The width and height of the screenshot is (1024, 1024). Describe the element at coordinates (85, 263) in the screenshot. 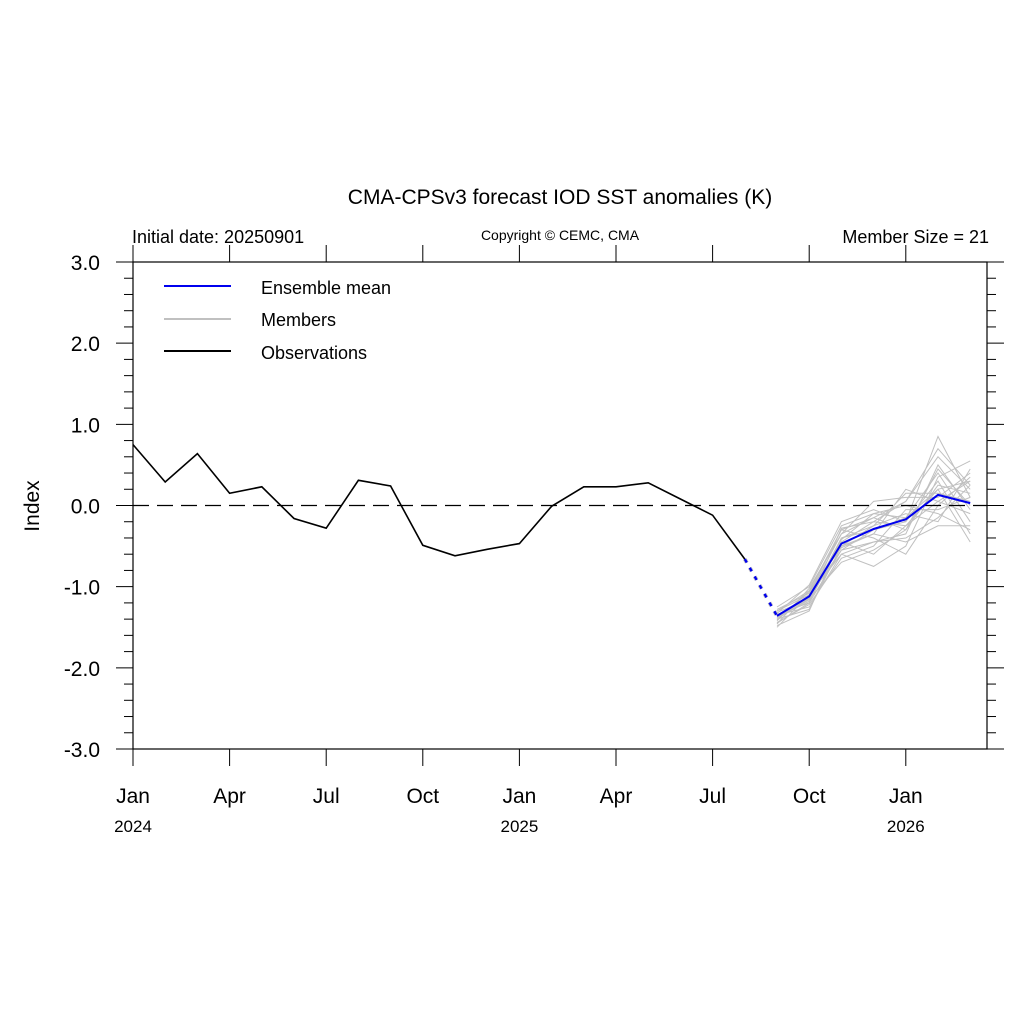

I see `y-tick-label: 3.0` at that location.